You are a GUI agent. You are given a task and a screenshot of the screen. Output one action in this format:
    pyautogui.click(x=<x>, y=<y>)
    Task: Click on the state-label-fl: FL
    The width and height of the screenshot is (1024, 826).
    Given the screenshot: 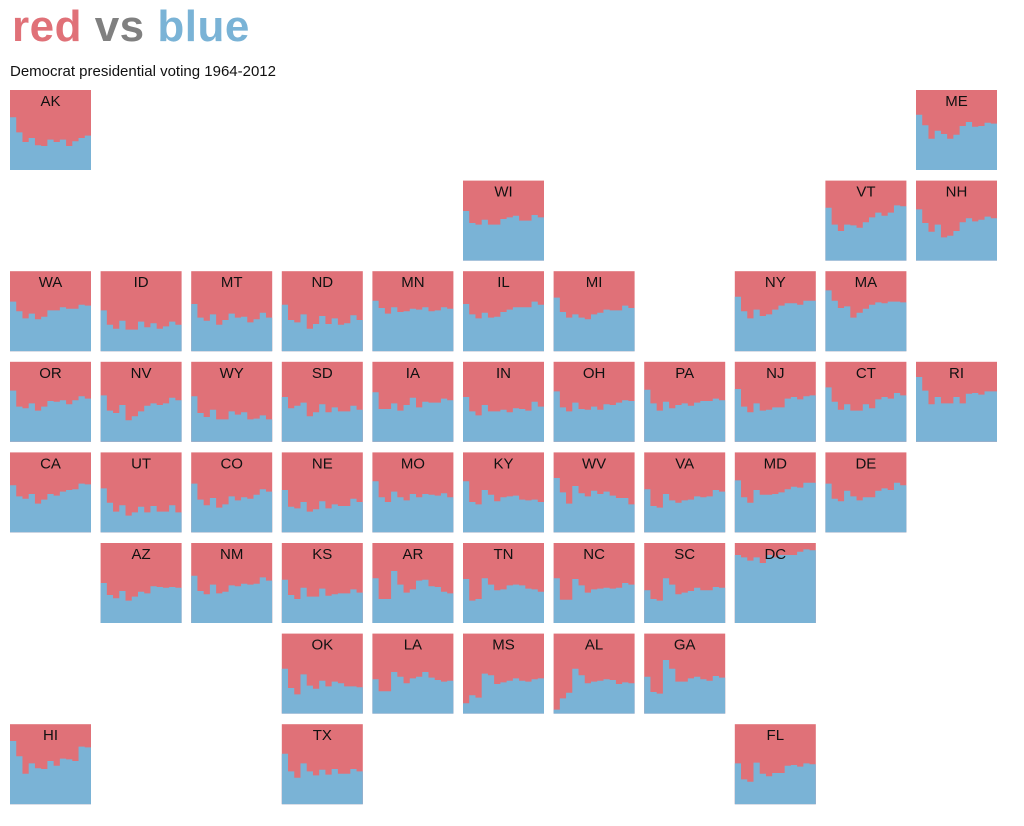 What is the action you would take?
    pyautogui.click(x=776, y=735)
    